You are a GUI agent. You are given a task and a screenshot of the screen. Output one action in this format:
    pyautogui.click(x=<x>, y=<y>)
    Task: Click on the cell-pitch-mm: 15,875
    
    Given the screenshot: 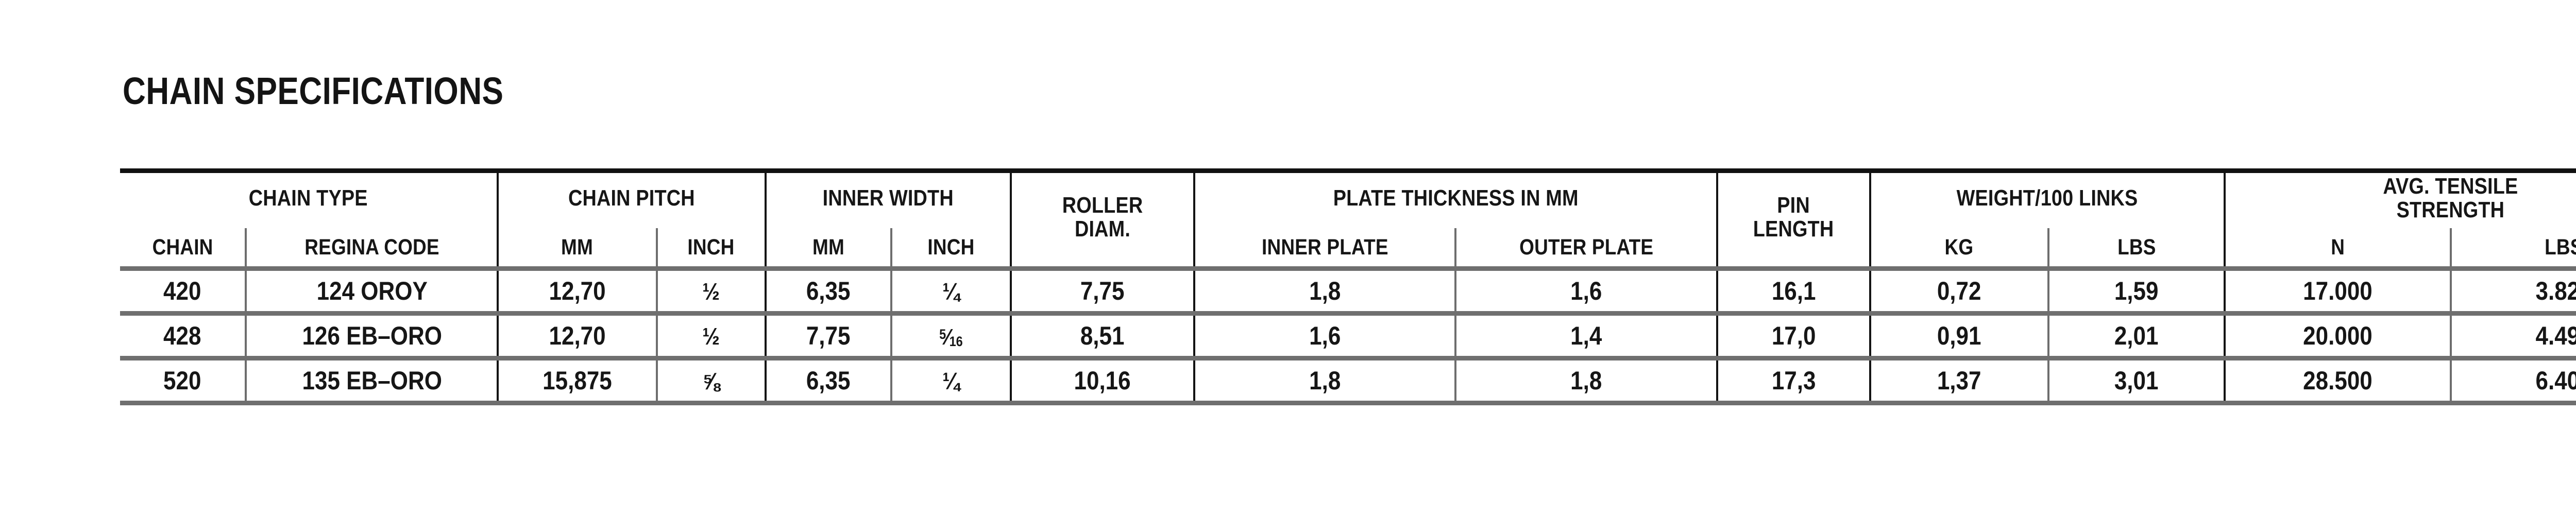 What is the action you would take?
    pyautogui.click(x=577, y=380)
    